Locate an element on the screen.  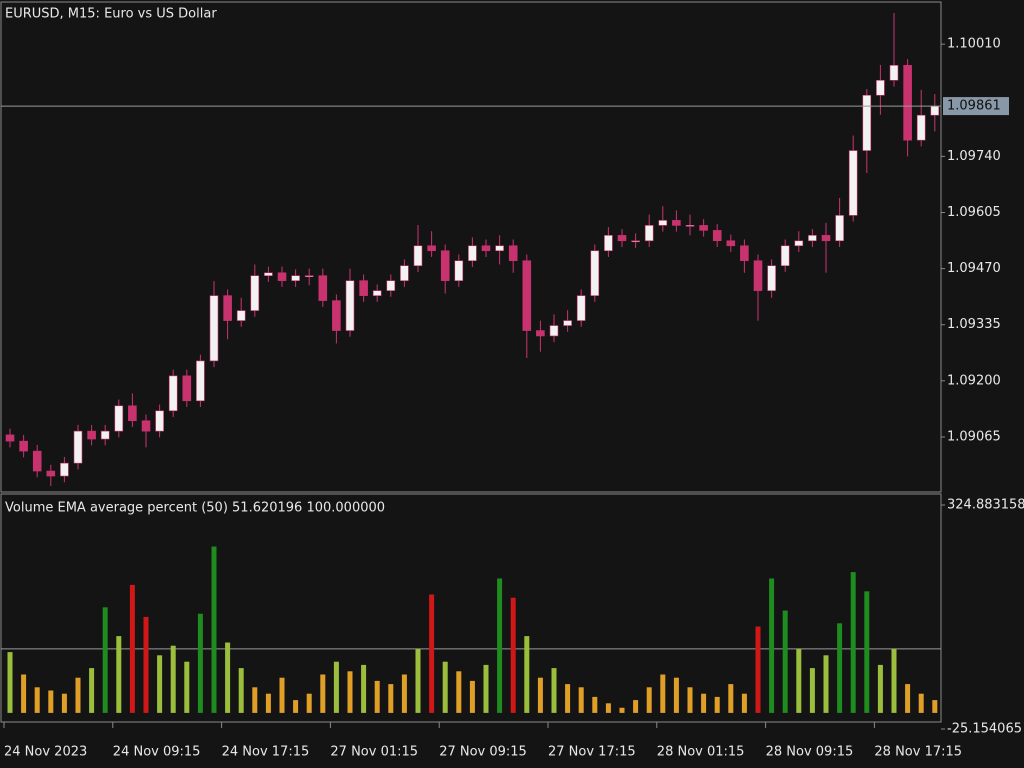
y-tick-label: 324.883158 is located at coordinates (985, 505).